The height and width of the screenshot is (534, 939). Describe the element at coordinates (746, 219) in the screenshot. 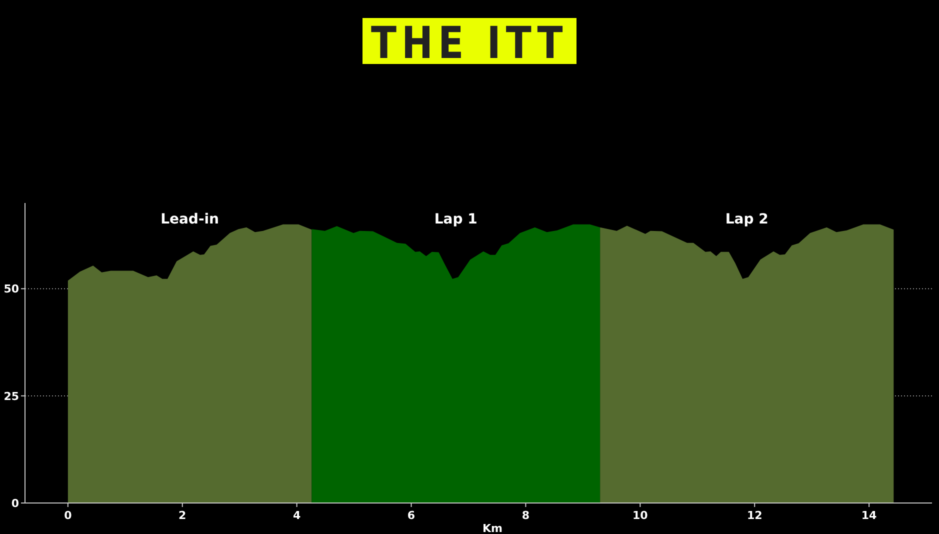

I see `series-label: Lap 2` at that location.